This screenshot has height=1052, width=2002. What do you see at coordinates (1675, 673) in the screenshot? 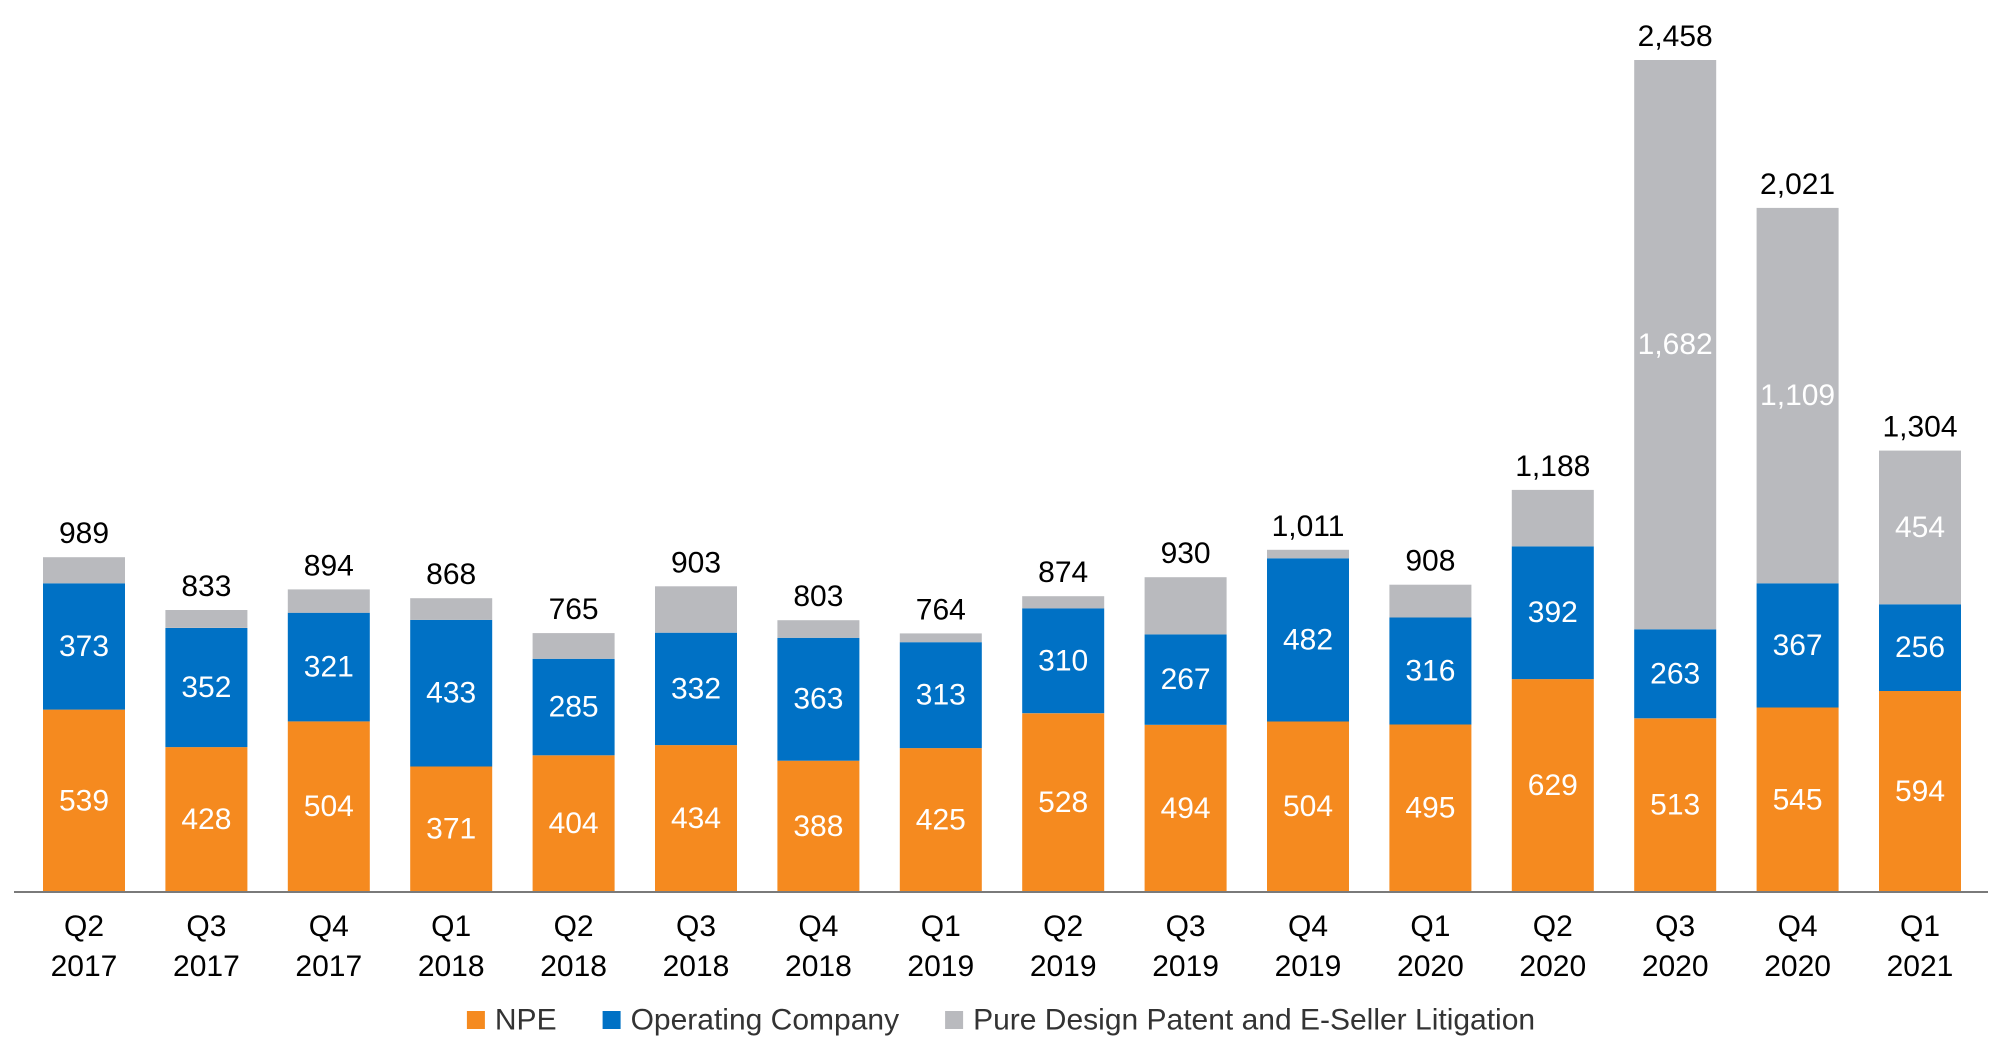
I see `segment-value-label: 263` at bounding box center [1675, 673].